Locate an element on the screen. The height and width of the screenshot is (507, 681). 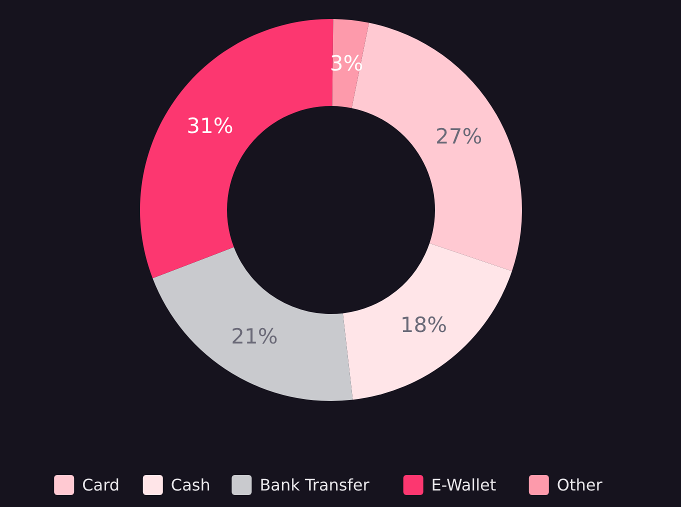
data-label: 27% is located at coordinates (458, 136).